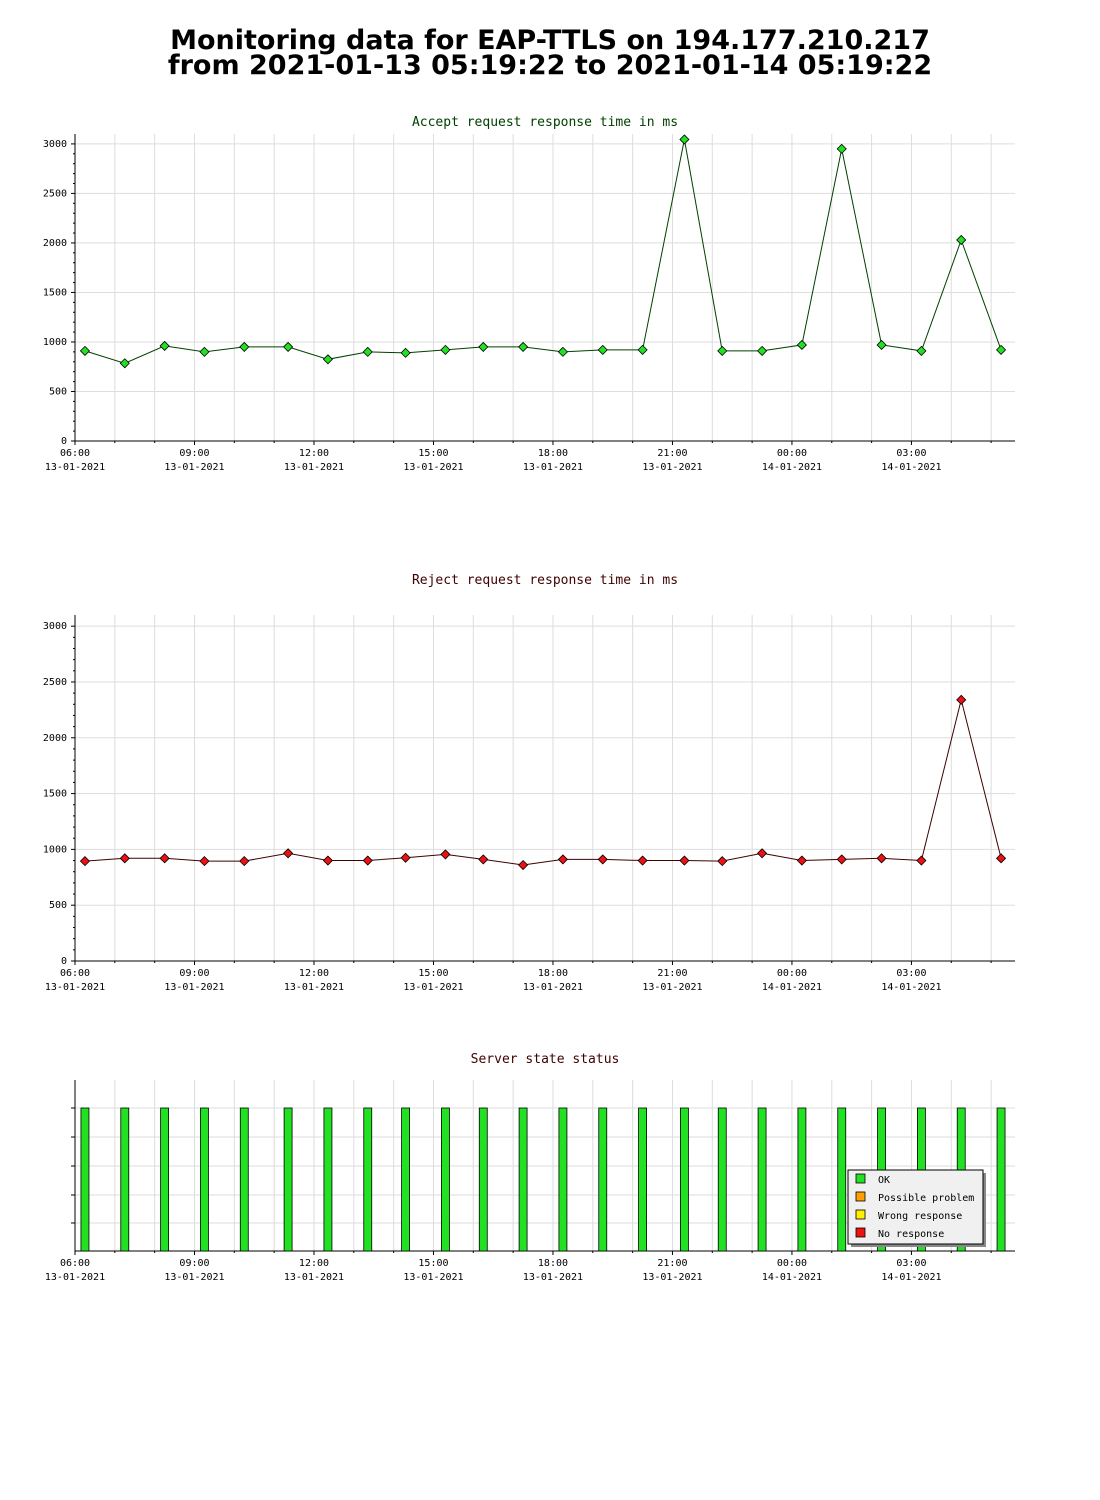  What do you see at coordinates (920, 1216) in the screenshot?
I see `legend-label: Wrong response` at bounding box center [920, 1216].